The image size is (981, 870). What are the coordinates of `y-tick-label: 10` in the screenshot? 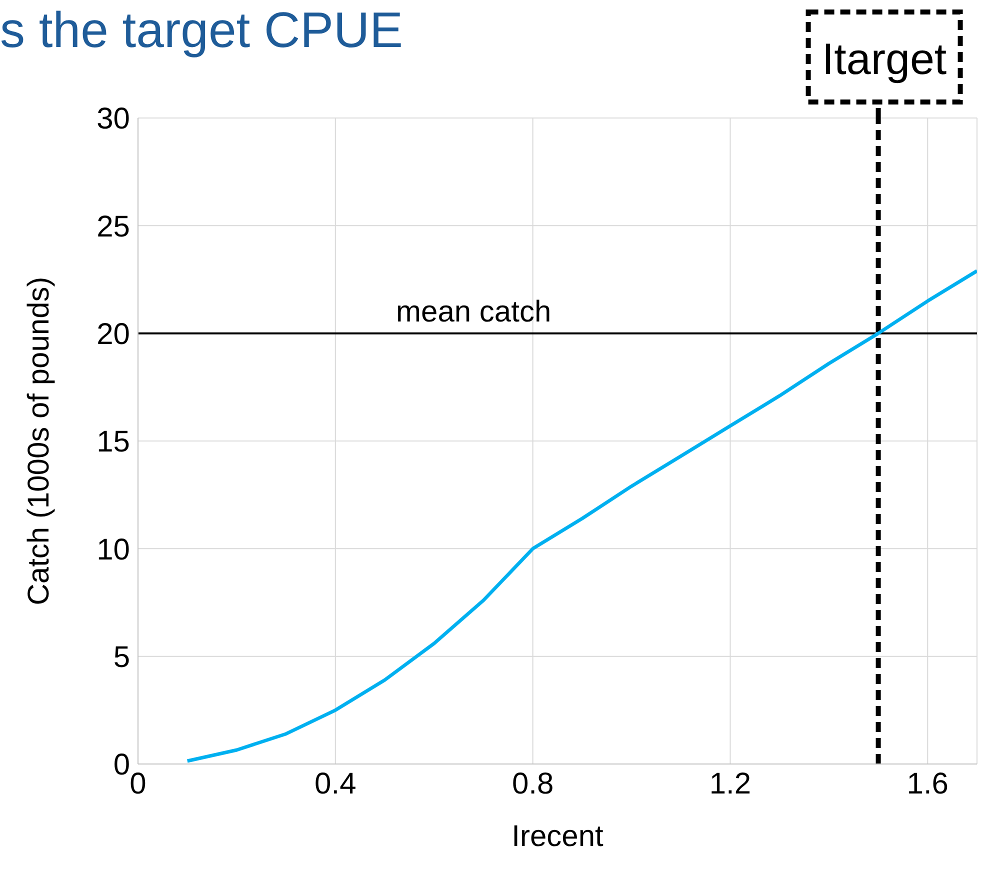 It's located at (113, 549).